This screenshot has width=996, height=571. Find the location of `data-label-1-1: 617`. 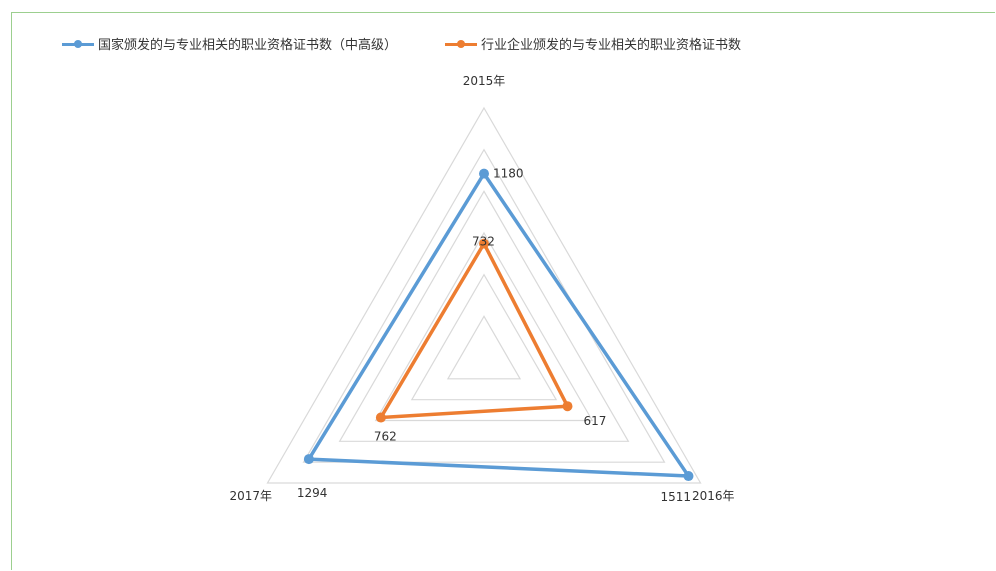

data-label-1-1: 617 is located at coordinates (594, 421).